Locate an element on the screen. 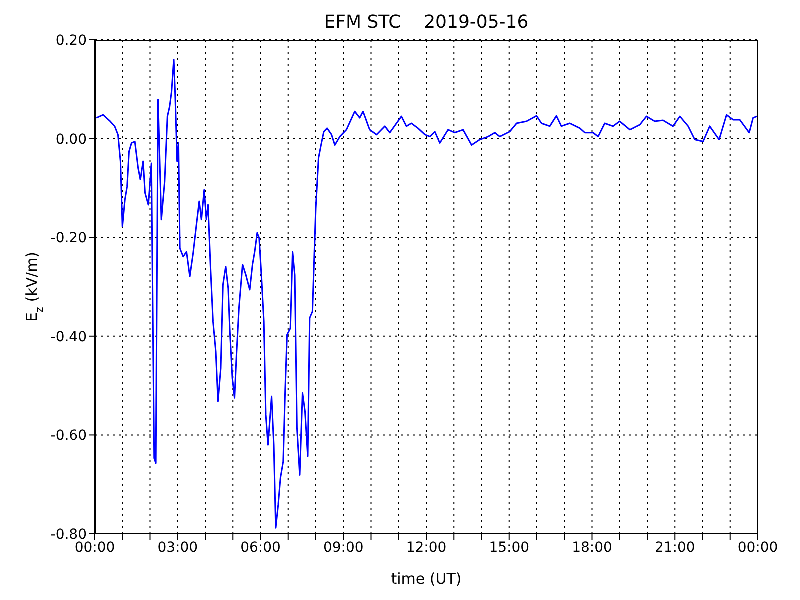  x-tick-label: 21:00 is located at coordinates (675, 548).